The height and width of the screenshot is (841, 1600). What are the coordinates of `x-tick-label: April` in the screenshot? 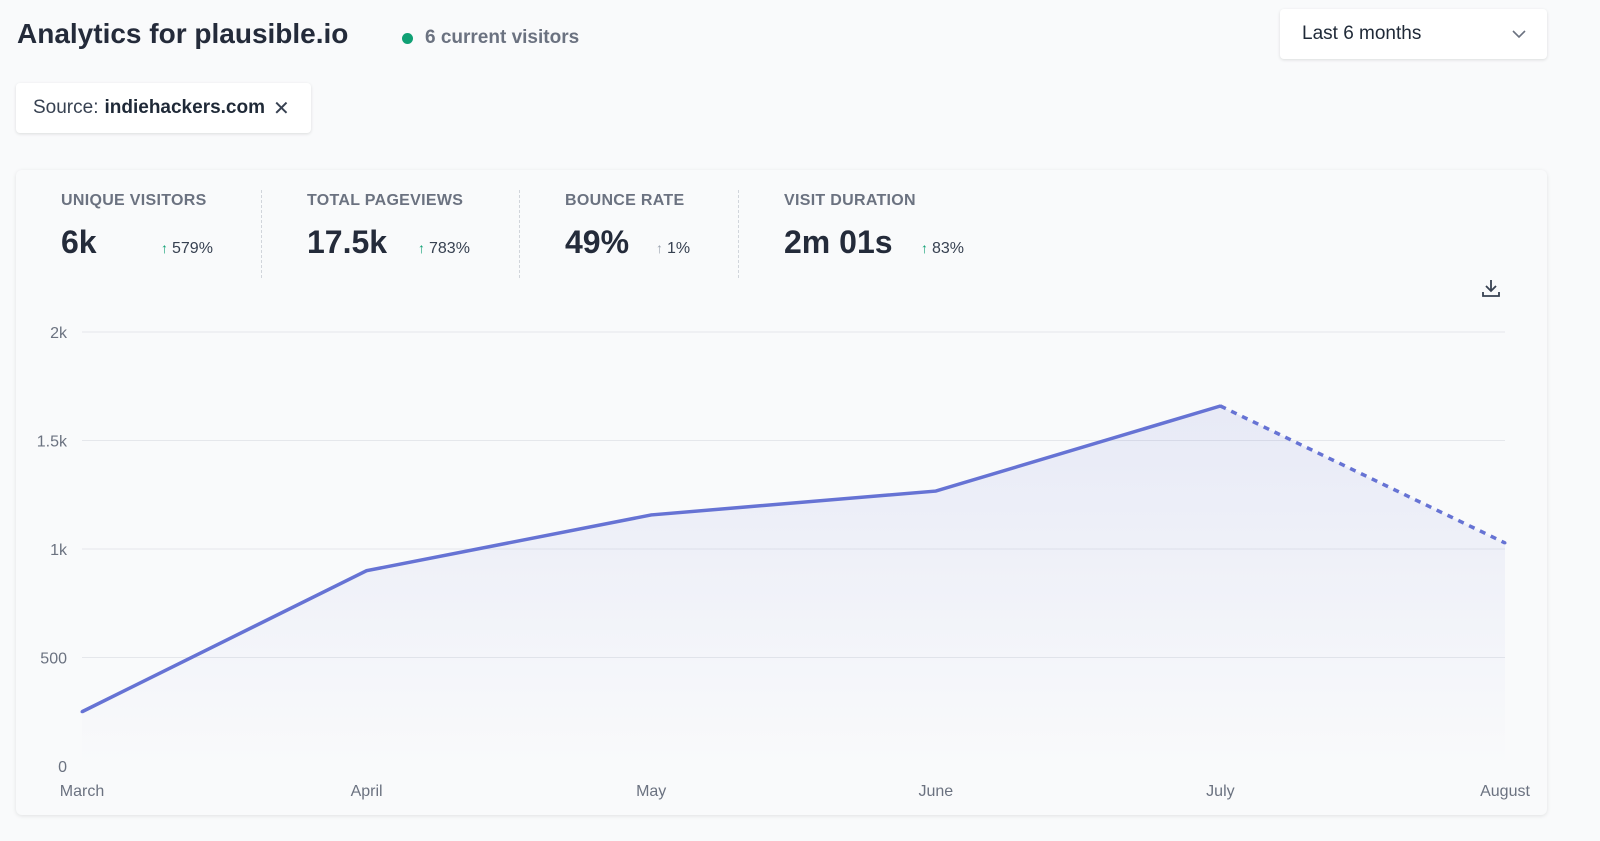 It's located at (367, 791).